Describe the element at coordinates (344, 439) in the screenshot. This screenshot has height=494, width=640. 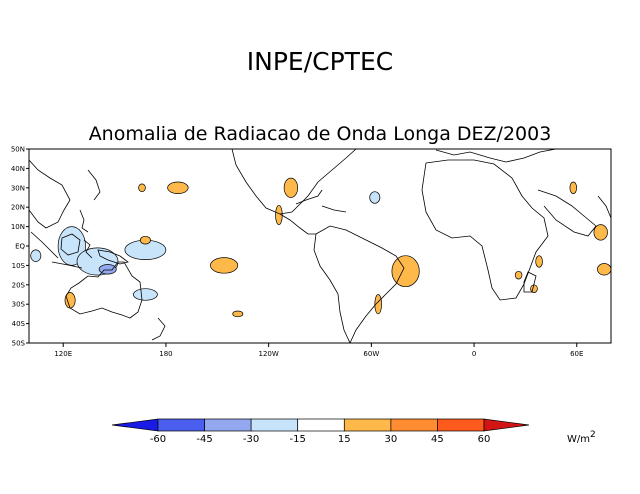
I see `colorbar-label: 15` at that location.